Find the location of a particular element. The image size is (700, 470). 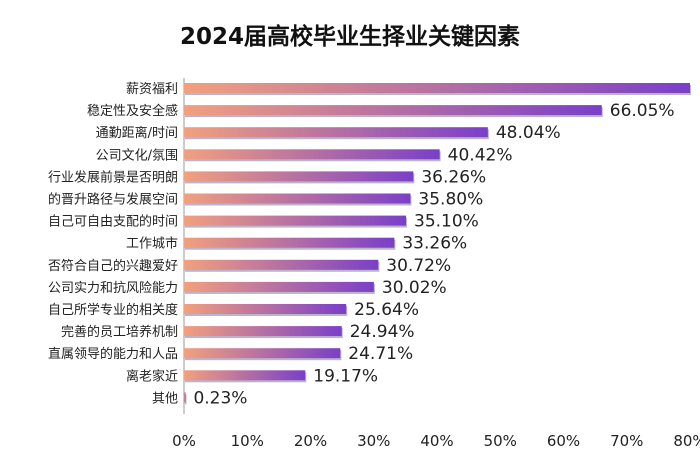

bar-shadow is located at coordinates (186, 399).